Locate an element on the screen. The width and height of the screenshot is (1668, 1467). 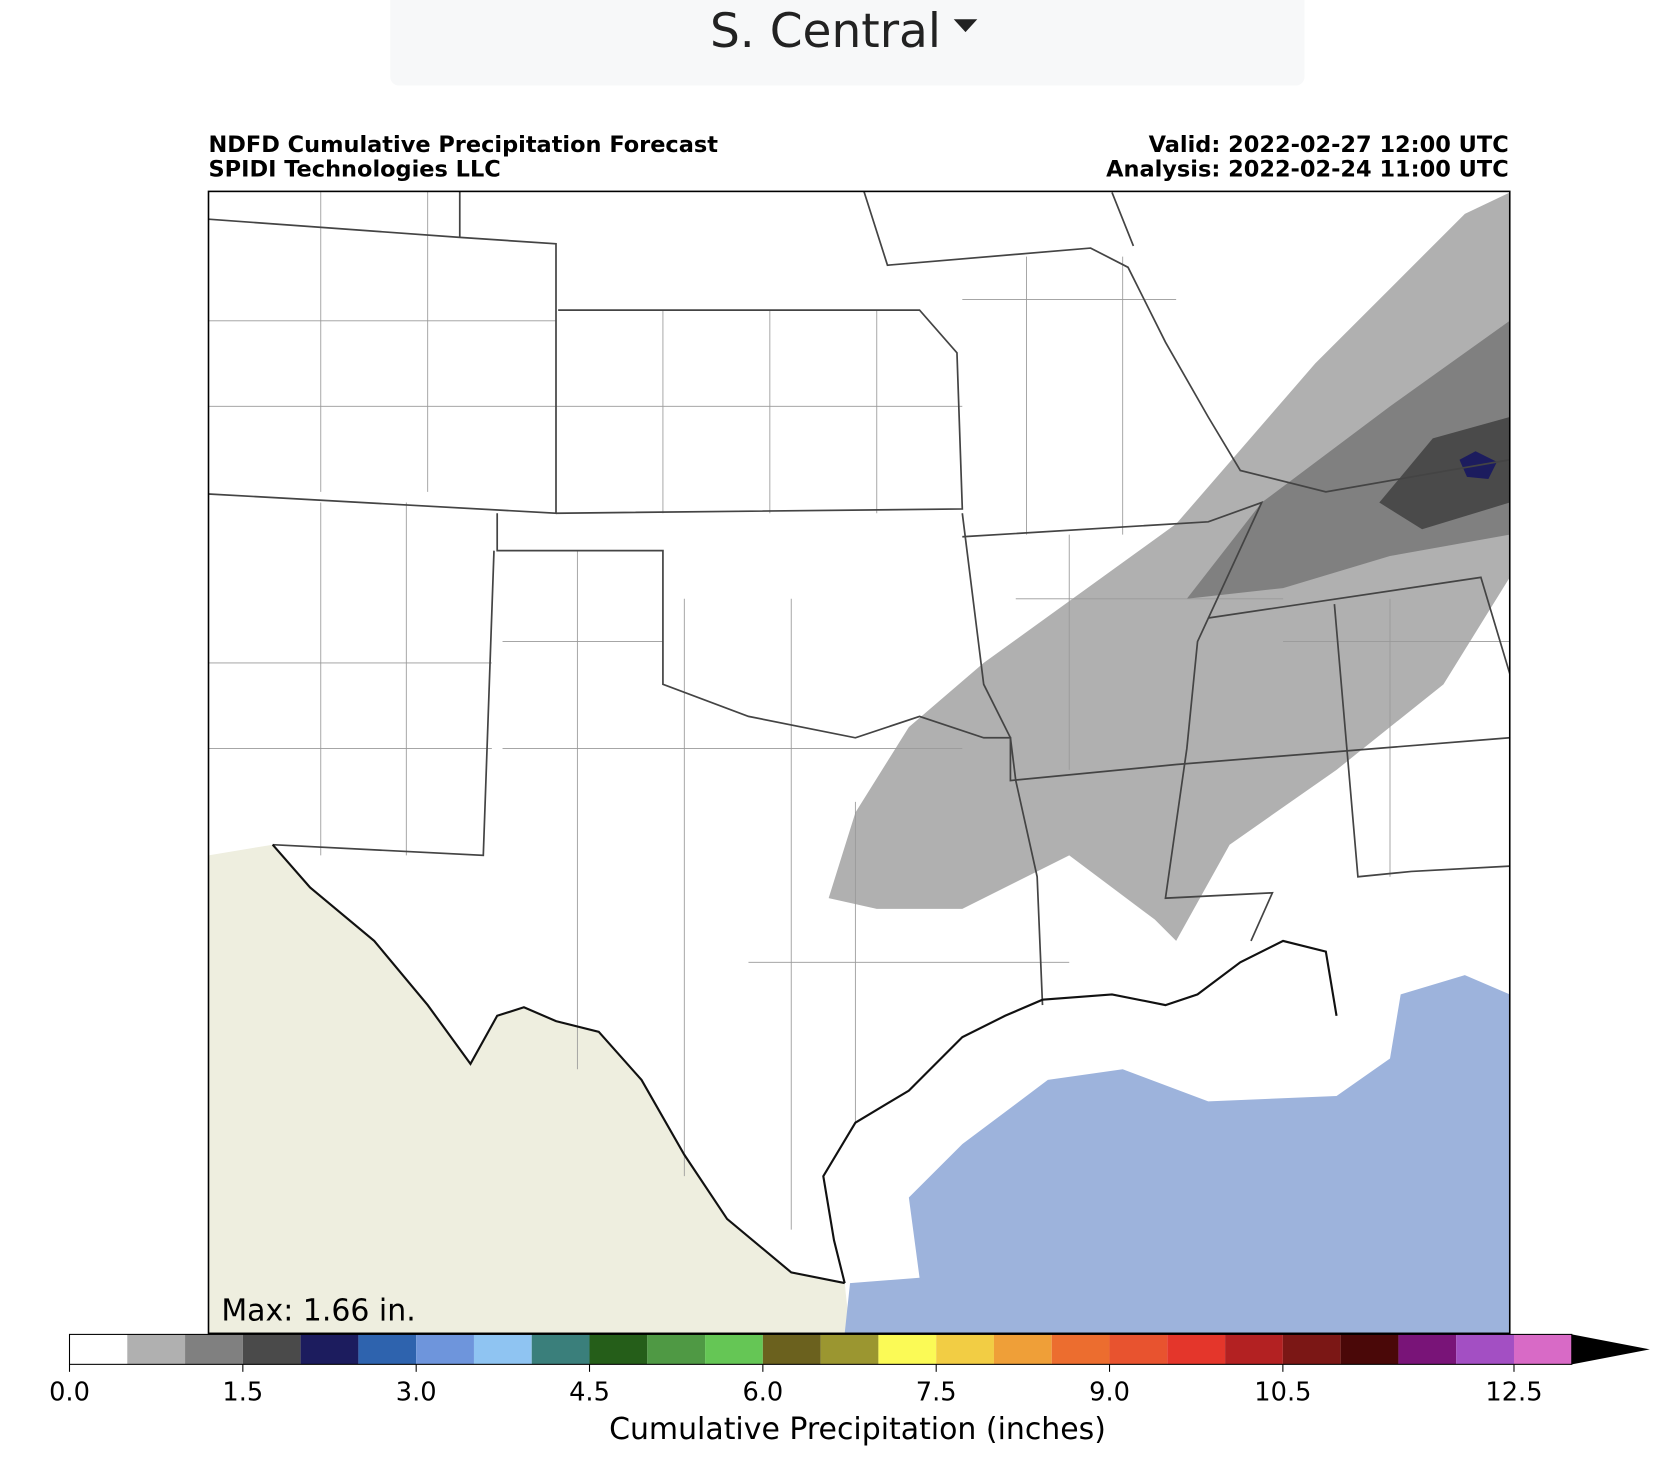
colorbar-tick-label: 1.5 is located at coordinates (242, 1393).